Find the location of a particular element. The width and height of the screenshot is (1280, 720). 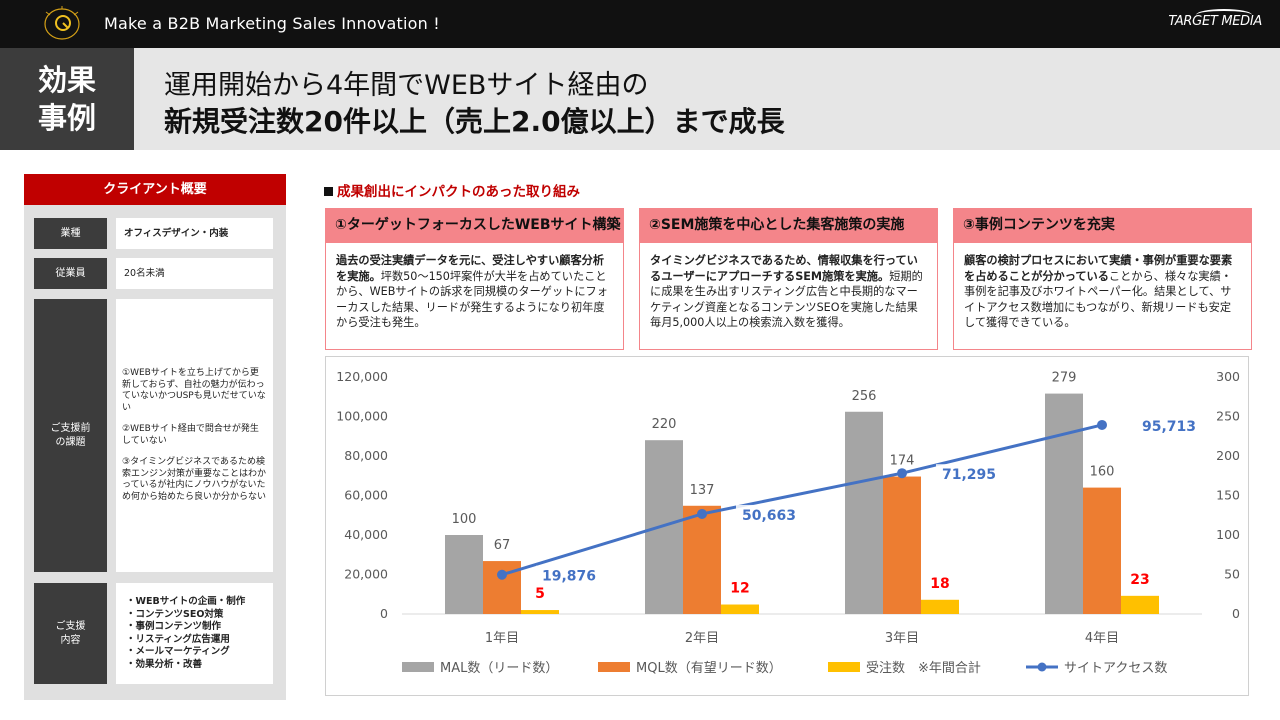

y-right-tick-label: 300 is located at coordinates (1228, 376).